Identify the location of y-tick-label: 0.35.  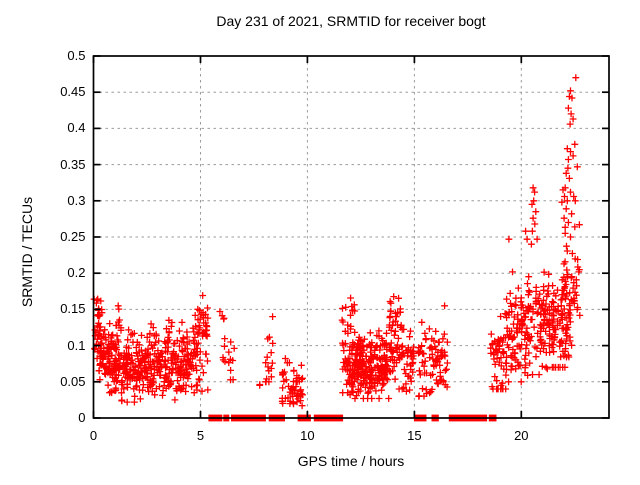
(73, 164).